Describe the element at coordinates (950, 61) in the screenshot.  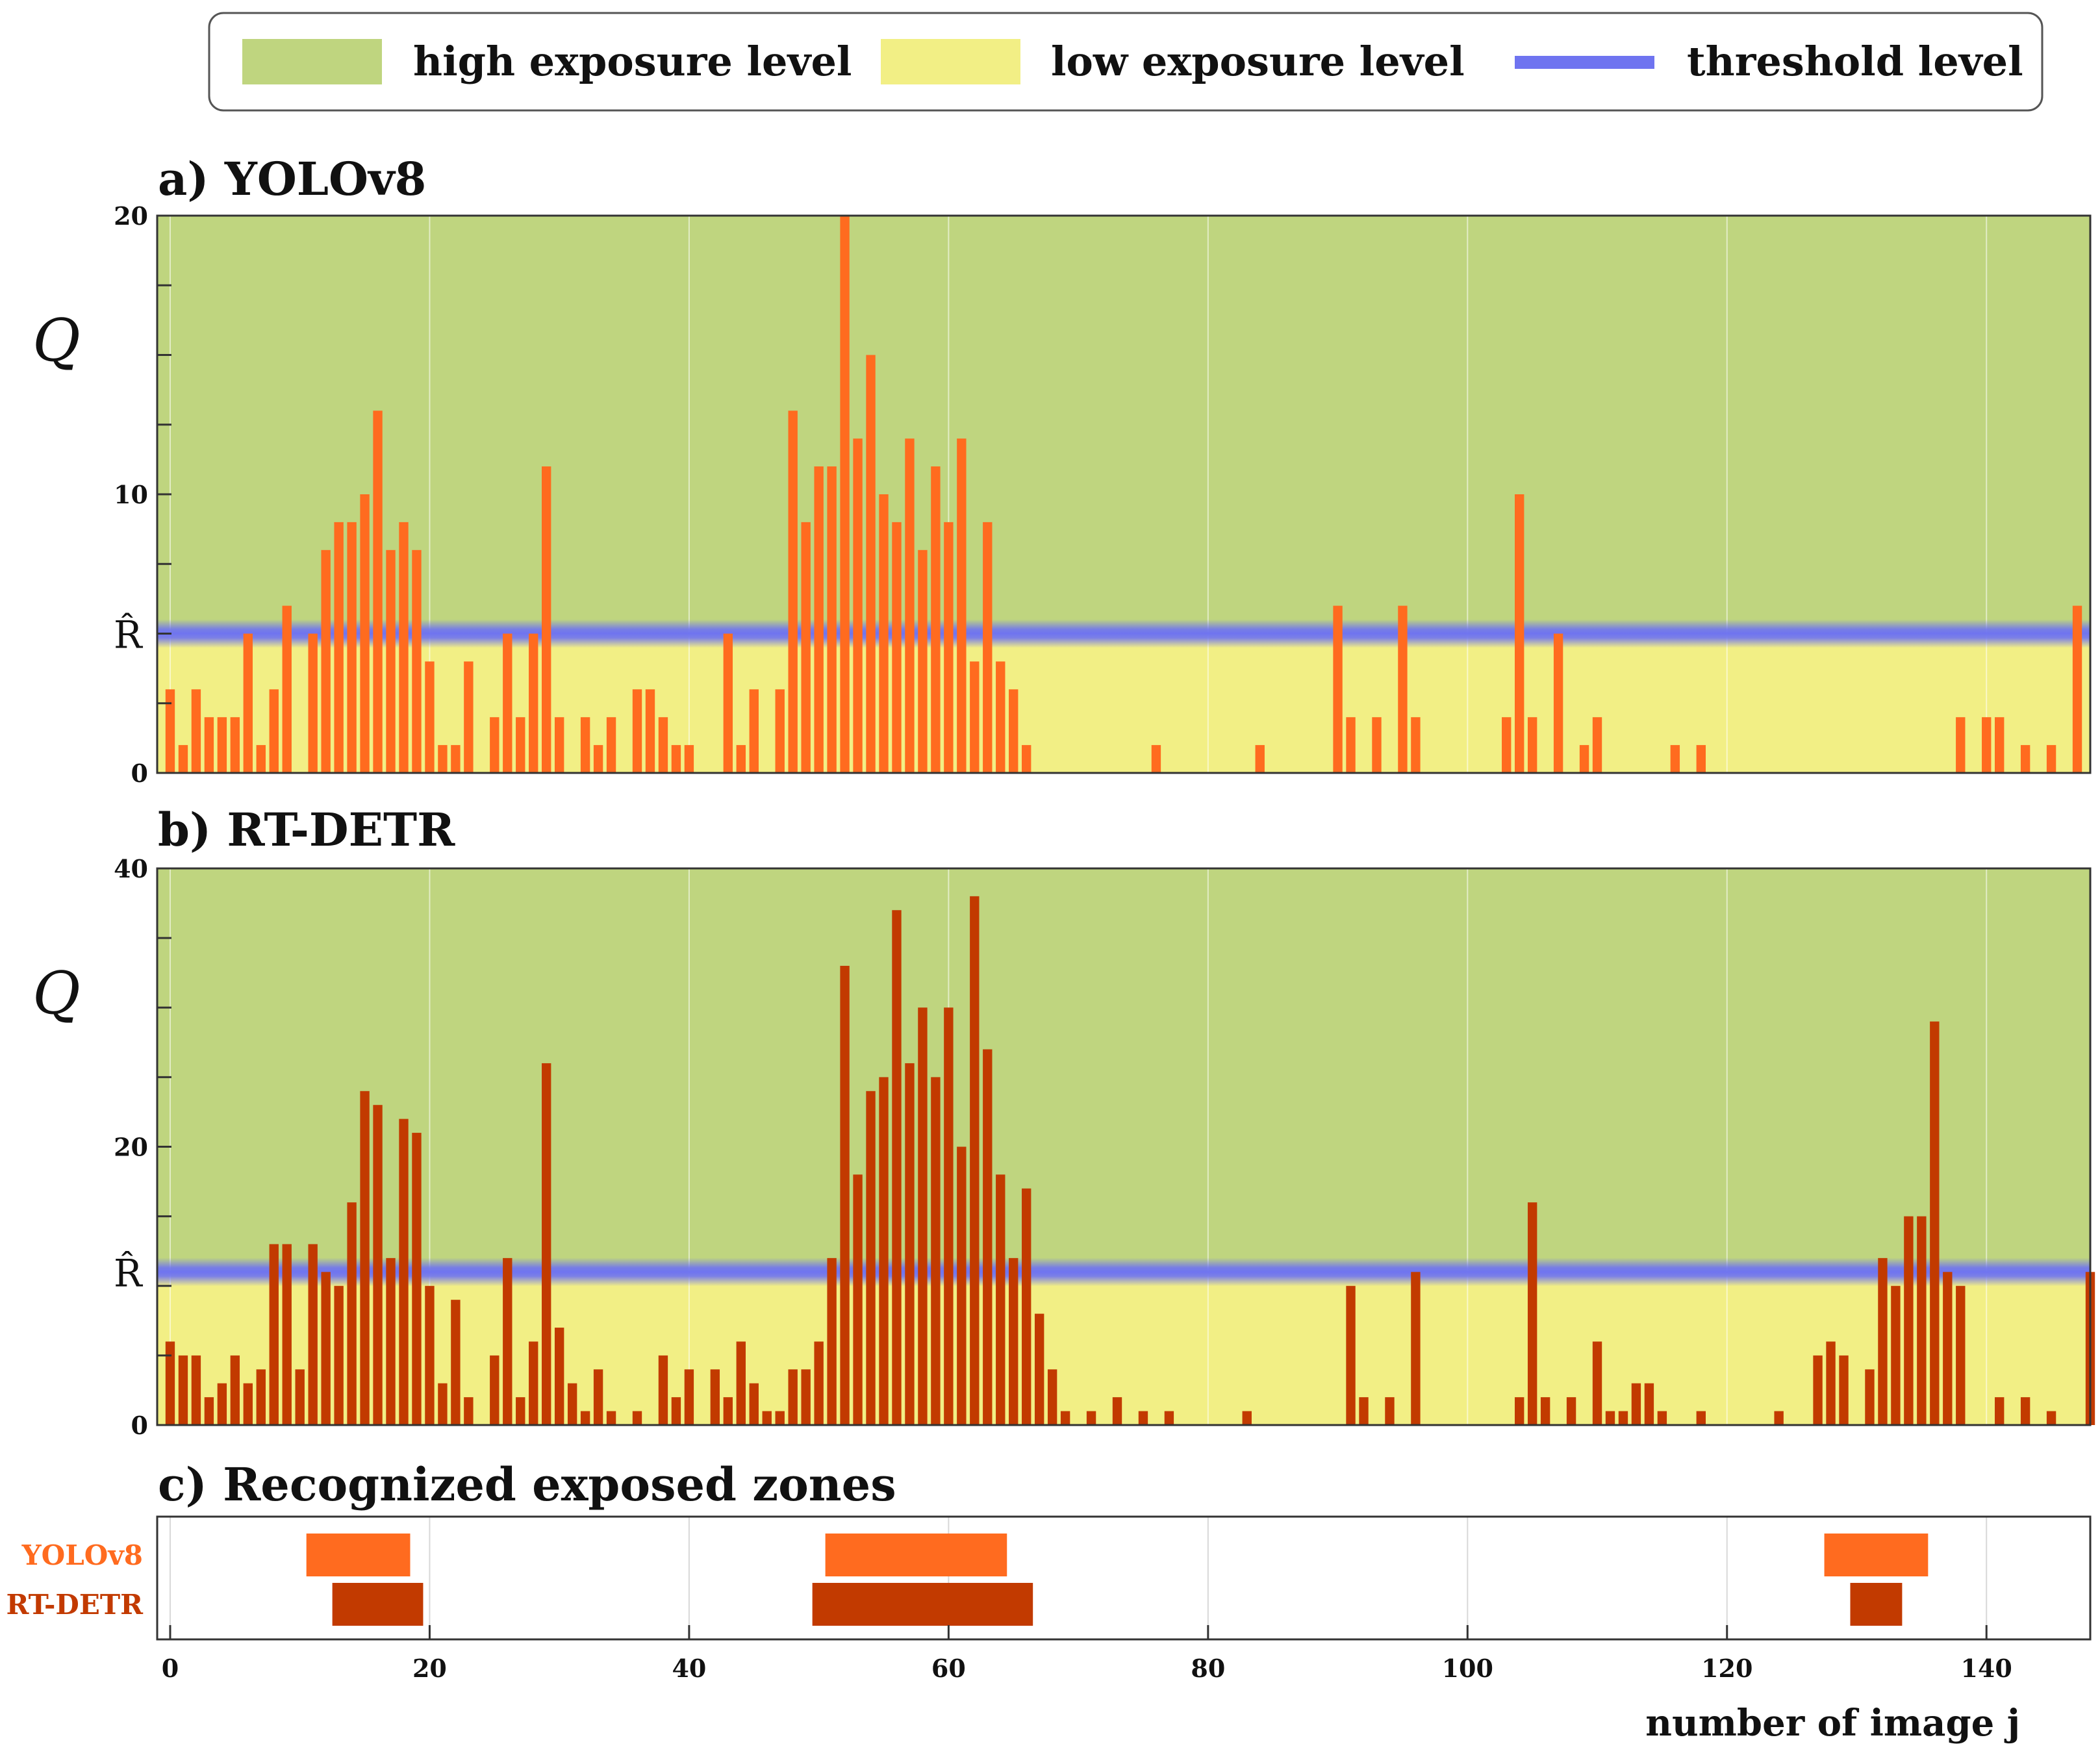
I see `legend-swatch-low` at that location.